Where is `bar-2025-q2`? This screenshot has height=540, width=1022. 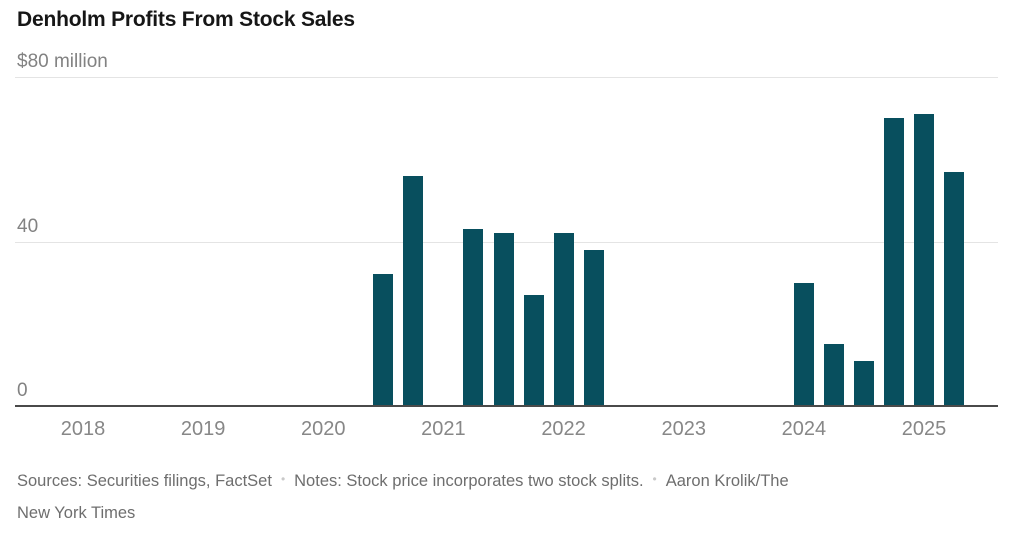
bar-2025-q2 is located at coordinates (954, 288).